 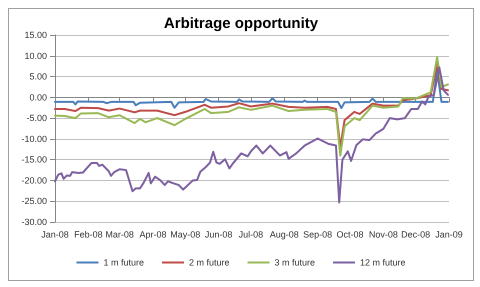 What do you see at coordinates (284, 235) in the screenshot?
I see `x-tick-label: Aug-08` at bounding box center [284, 235].